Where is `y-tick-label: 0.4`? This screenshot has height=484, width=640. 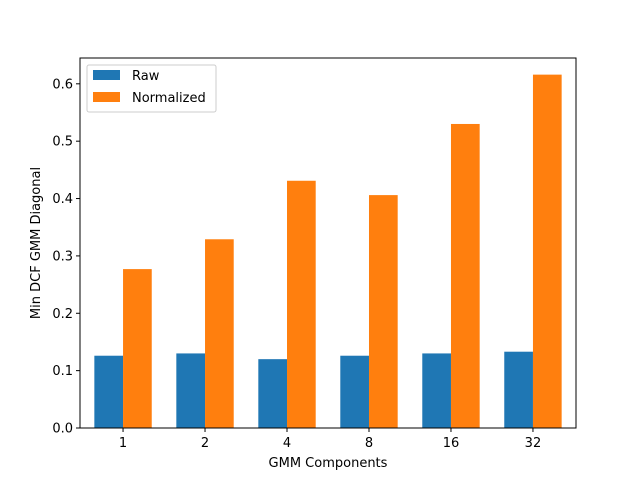
y-tick-label: 0.4 is located at coordinates (62, 199).